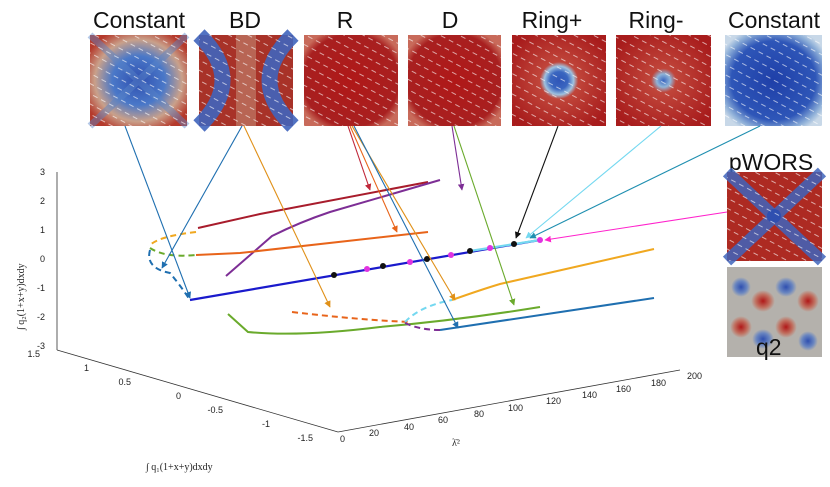 The height and width of the screenshot is (487, 830). I want to click on branch-r, so click(313, 205).